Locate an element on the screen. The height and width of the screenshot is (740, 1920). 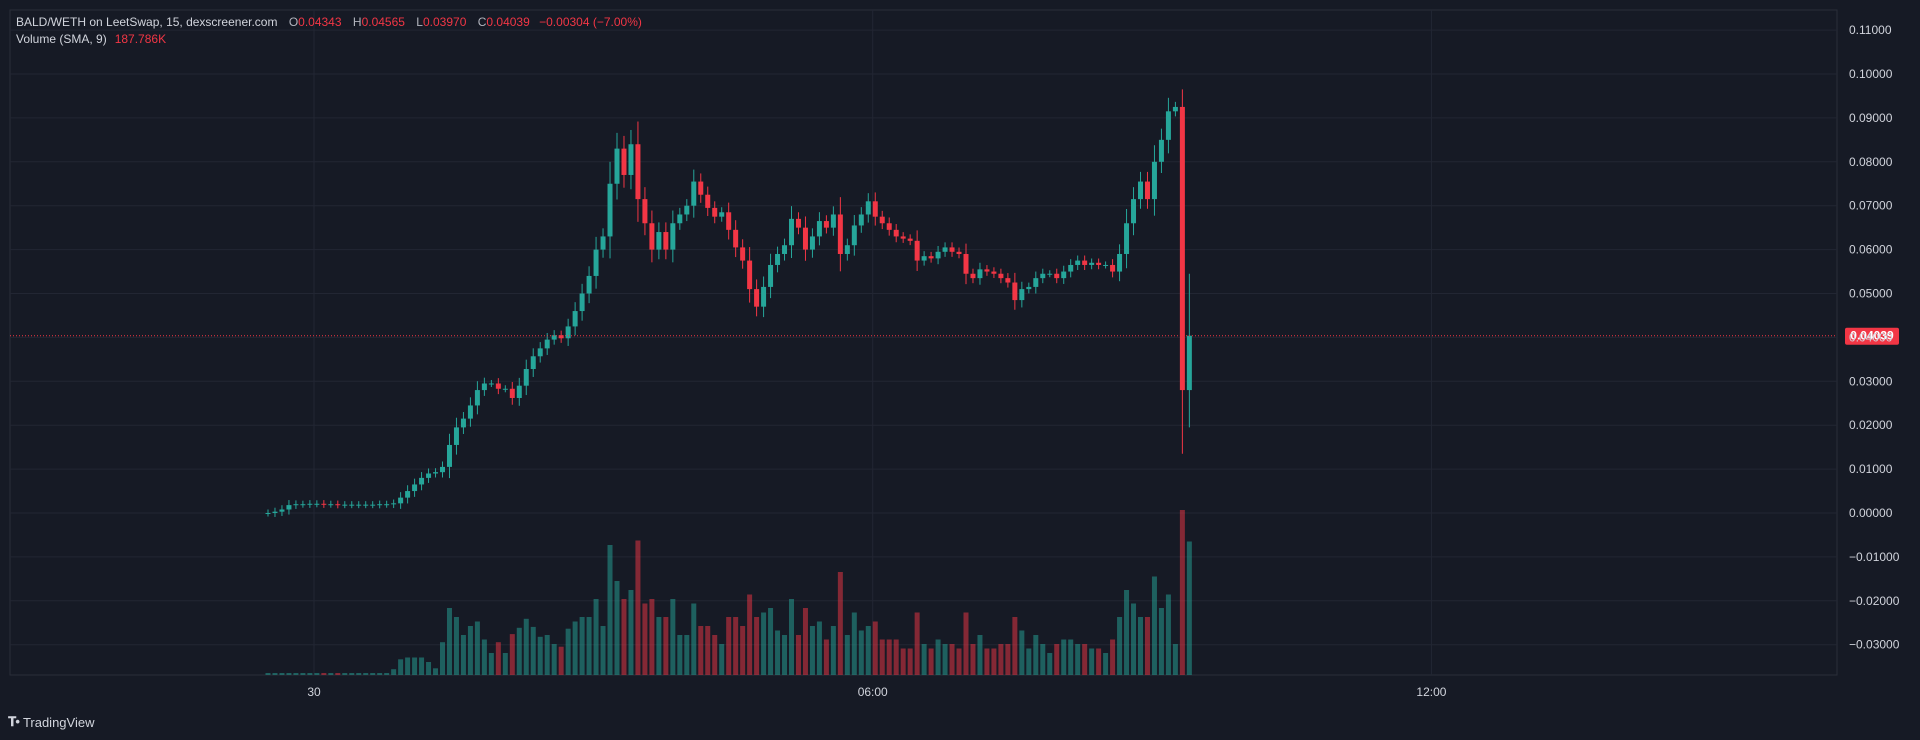
time-tick-label: 30 is located at coordinates (314, 692).